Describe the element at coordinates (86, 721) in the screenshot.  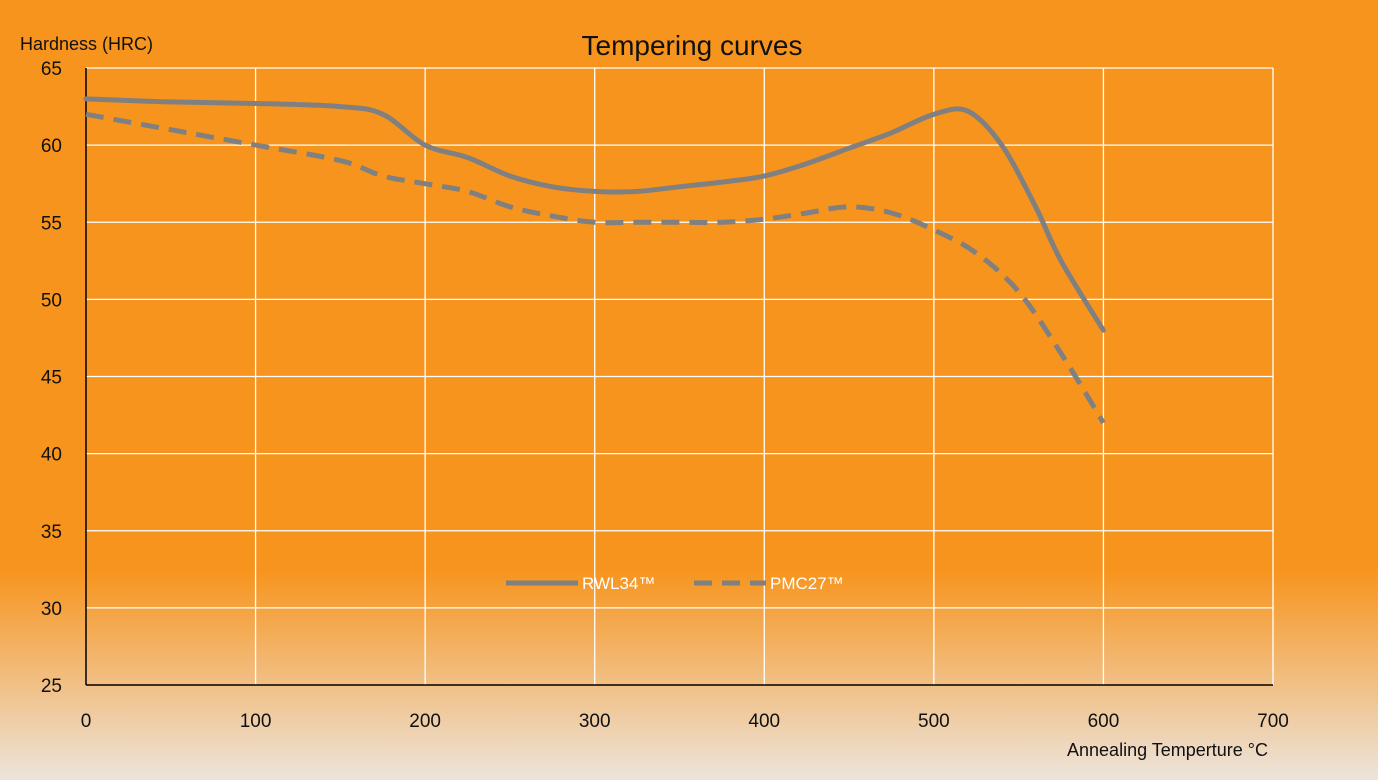
I see `x-tick-label: 0` at that location.